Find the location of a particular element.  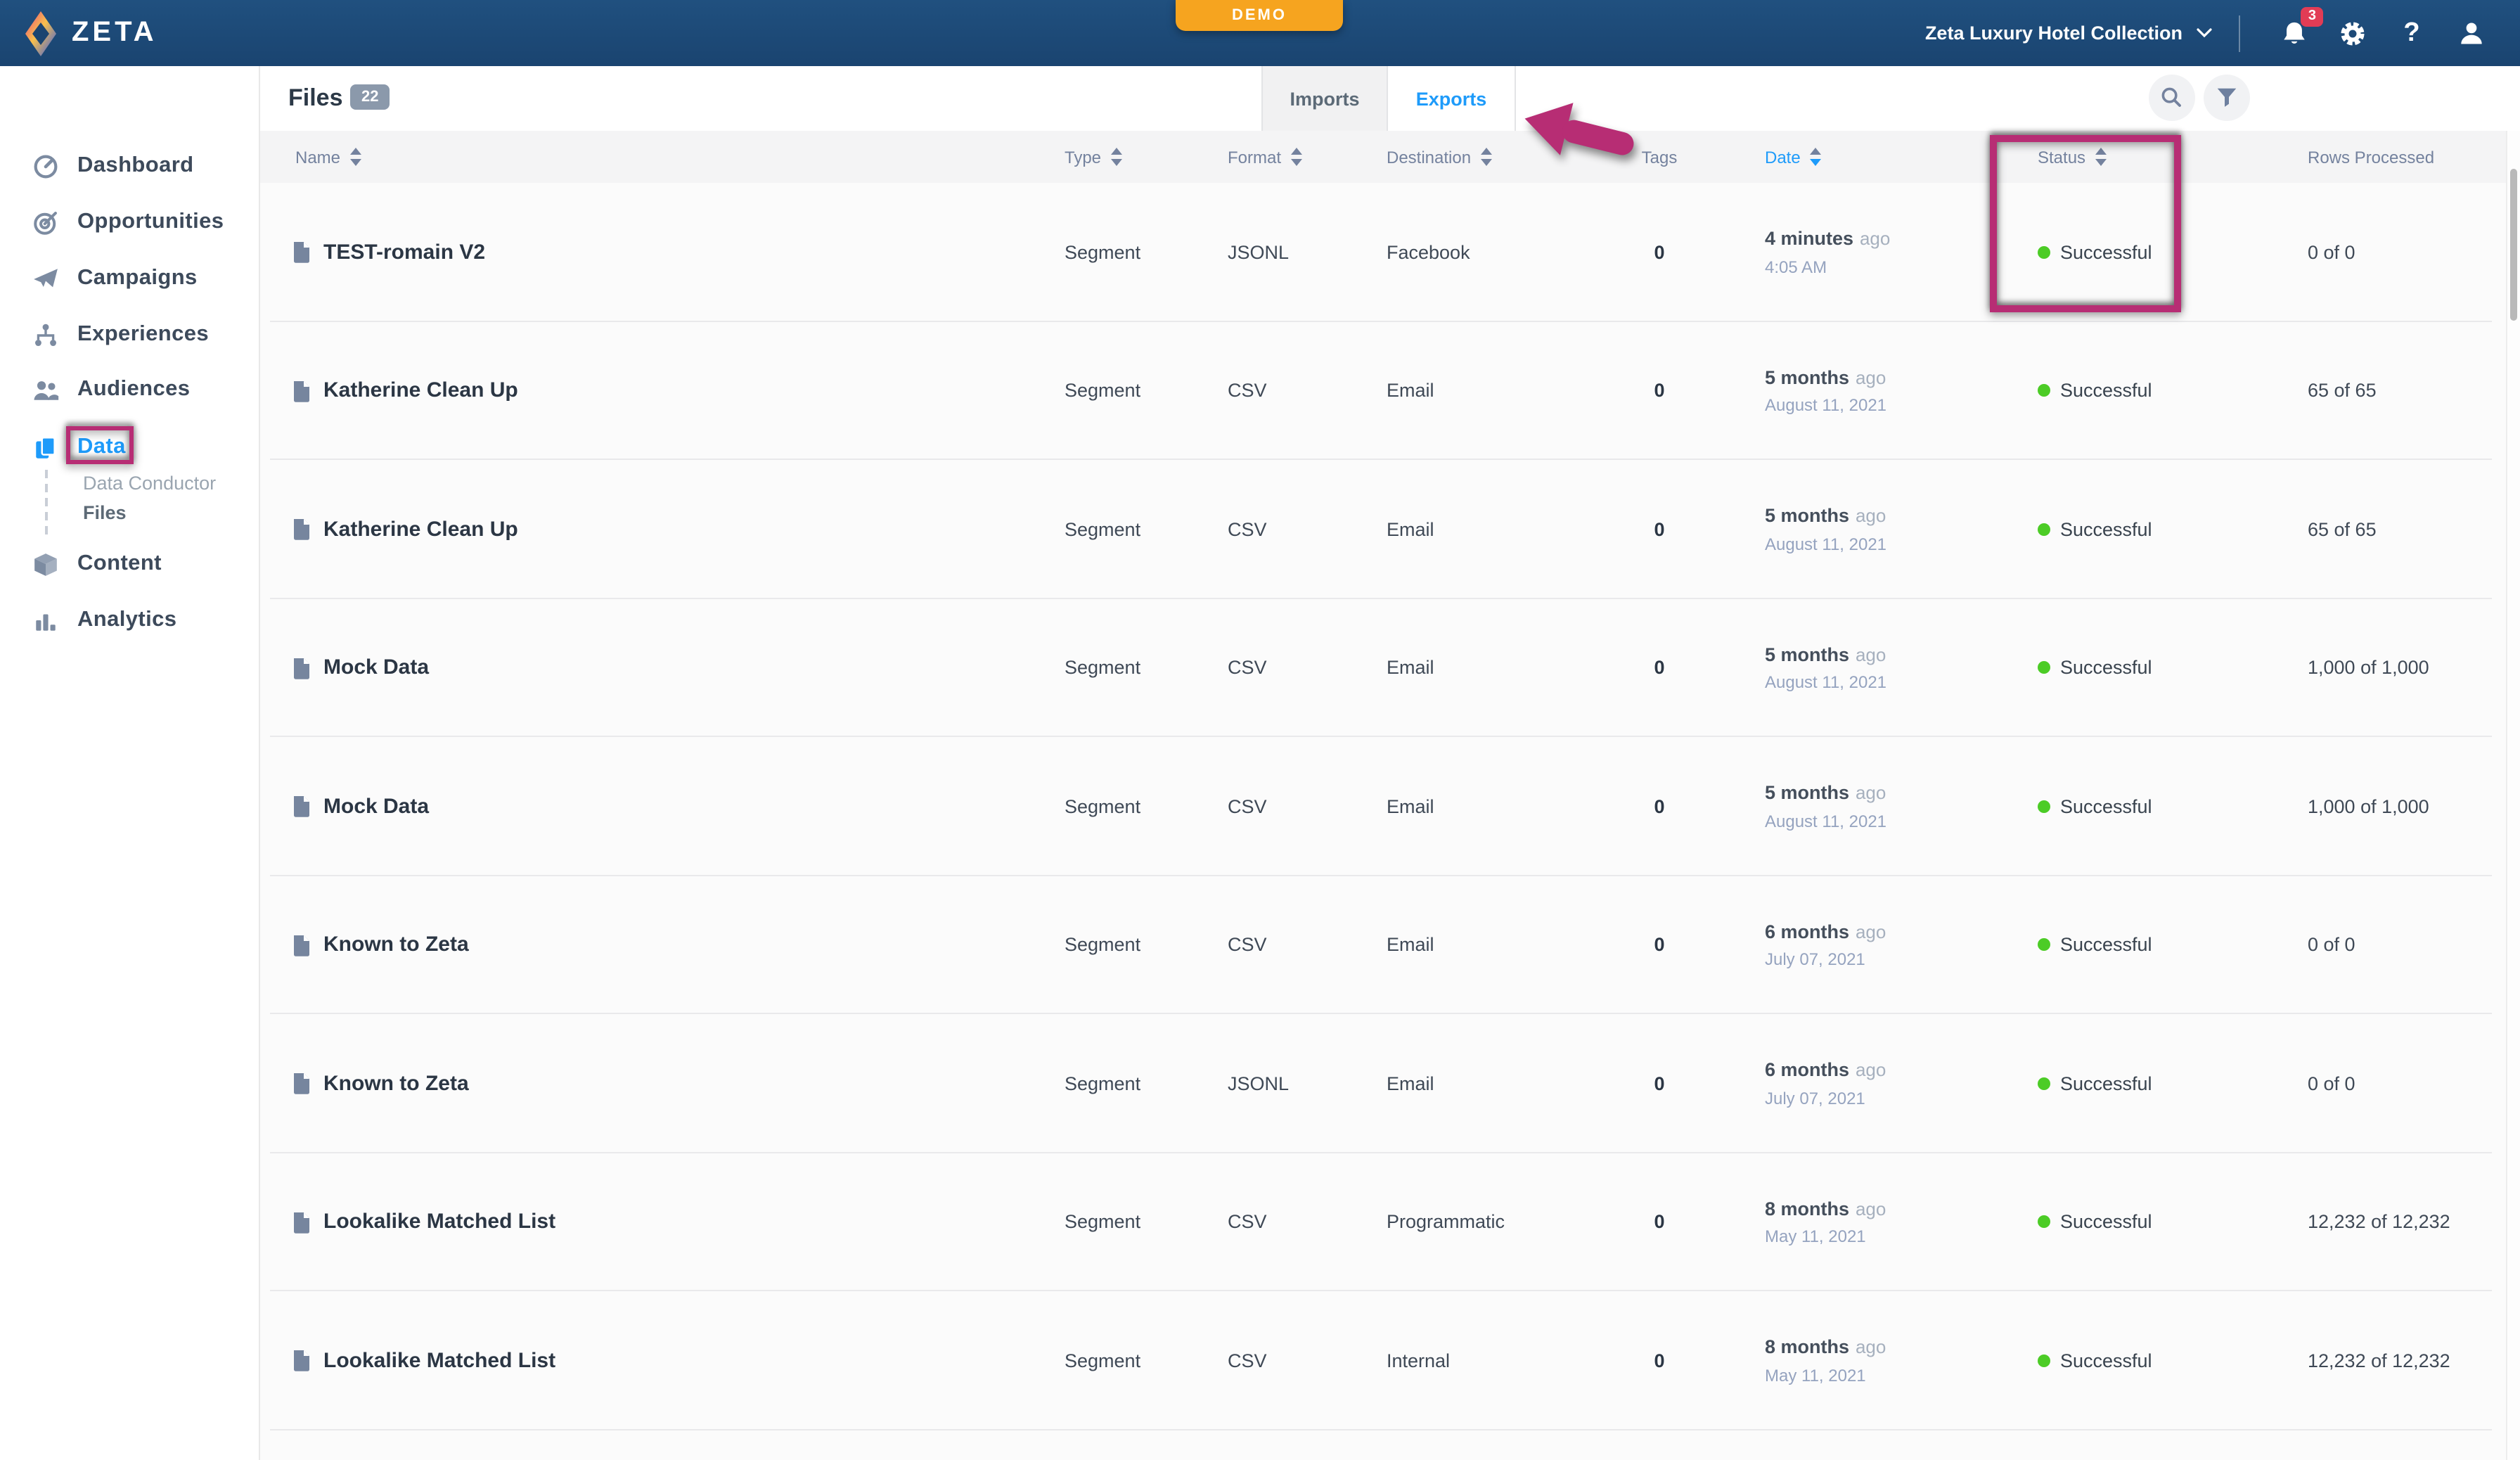

sidebar-item-opportunities: Opportunities is located at coordinates (129, 222).